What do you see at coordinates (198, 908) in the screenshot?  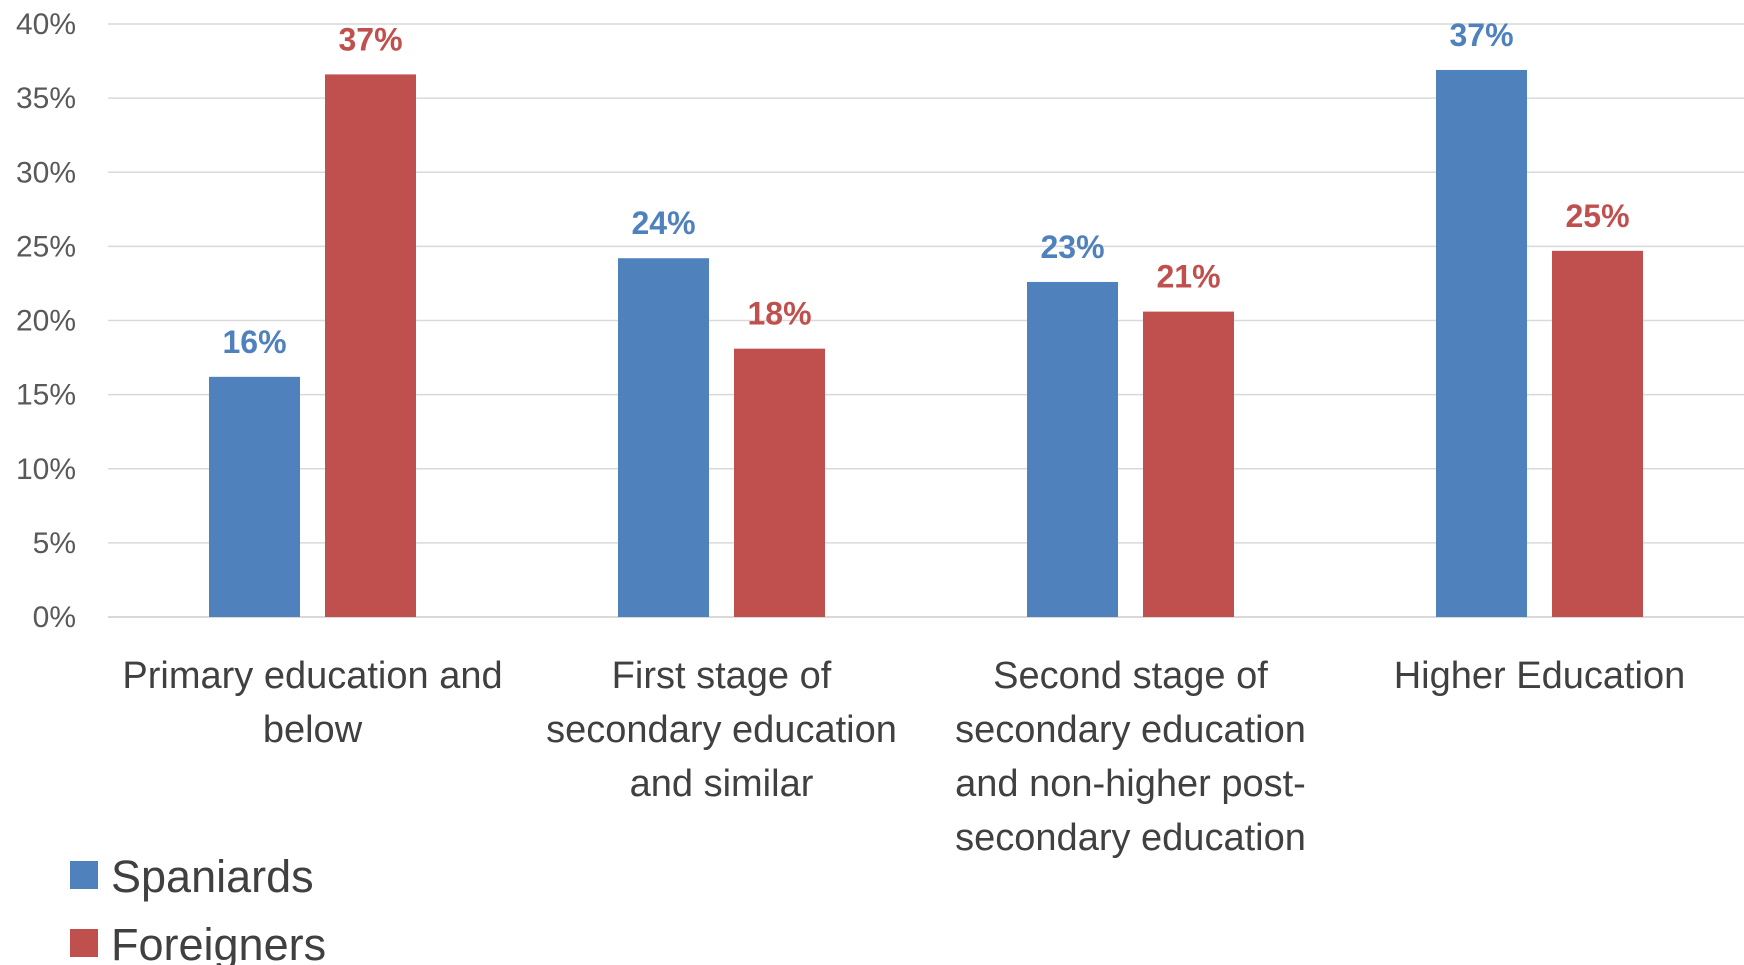 I see `legend: Spaniards Foreigners` at bounding box center [198, 908].